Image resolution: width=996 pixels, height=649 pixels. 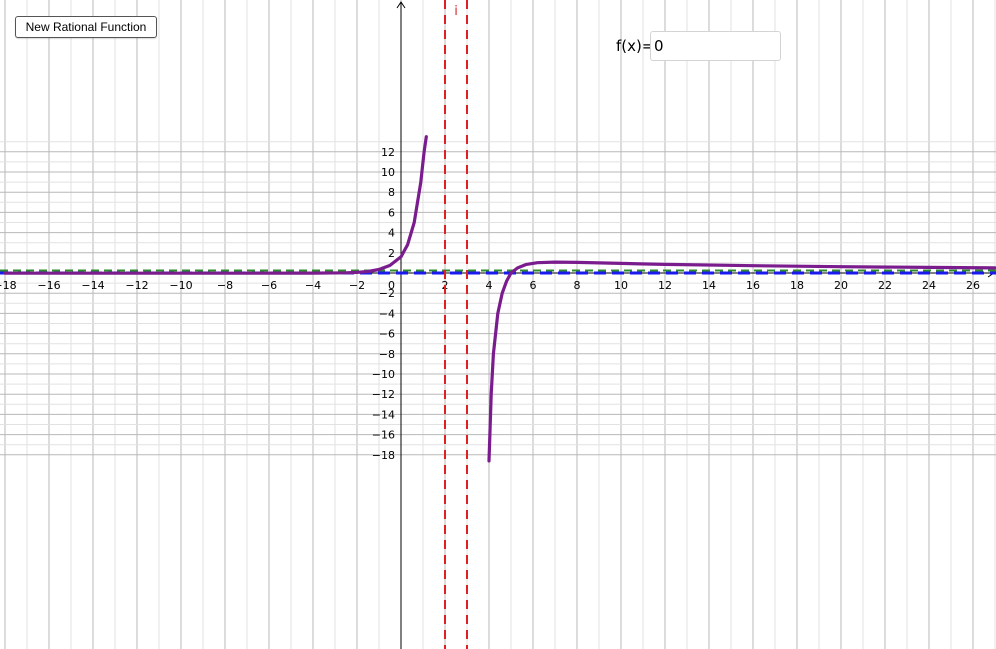 I want to click on x-tick-label: 12, so click(x=665, y=285).